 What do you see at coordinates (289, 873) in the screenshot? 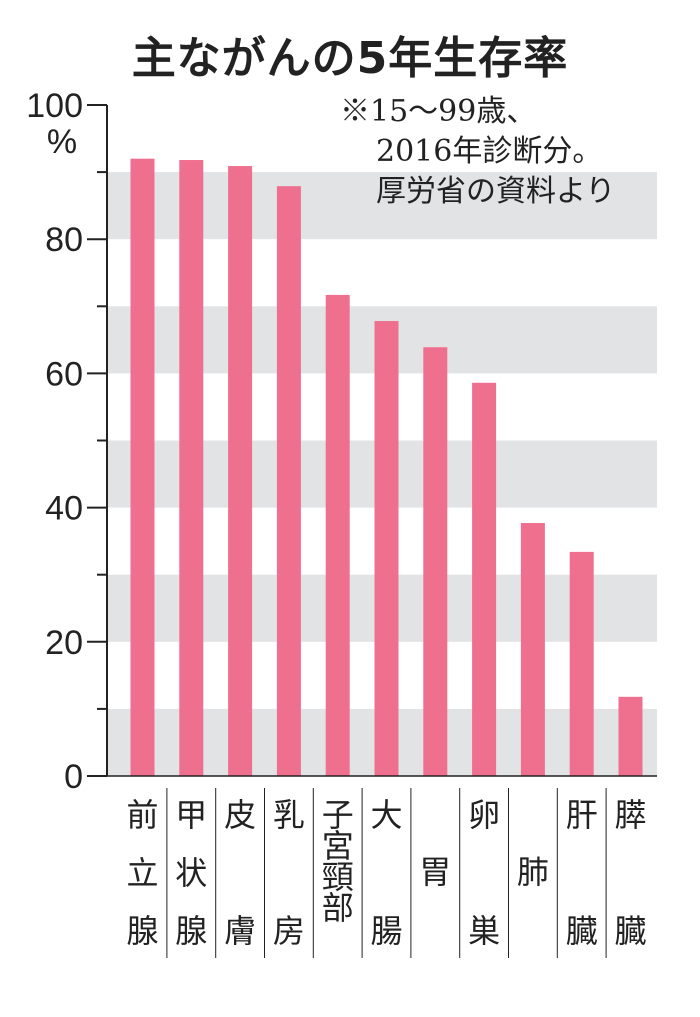
I see `x-tick-label: 乳房` at bounding box center [289, 873].